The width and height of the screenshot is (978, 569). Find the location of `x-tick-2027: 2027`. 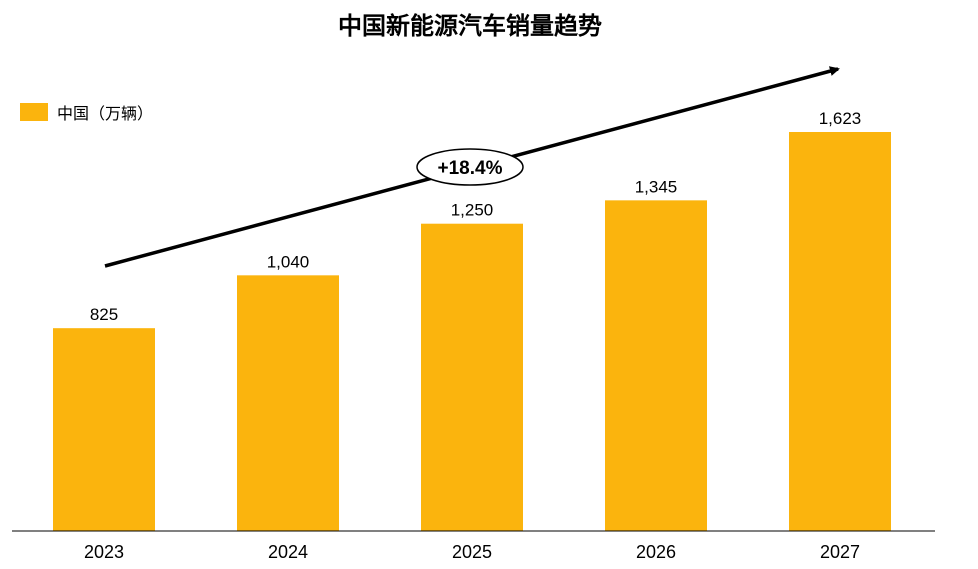

x-tick-2027: 2027 is located at coordinates (840, 552).